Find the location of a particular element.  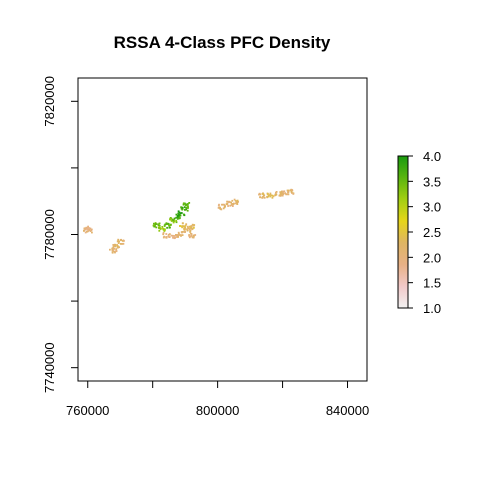

raster-layer is located at coordinates (188, 221).